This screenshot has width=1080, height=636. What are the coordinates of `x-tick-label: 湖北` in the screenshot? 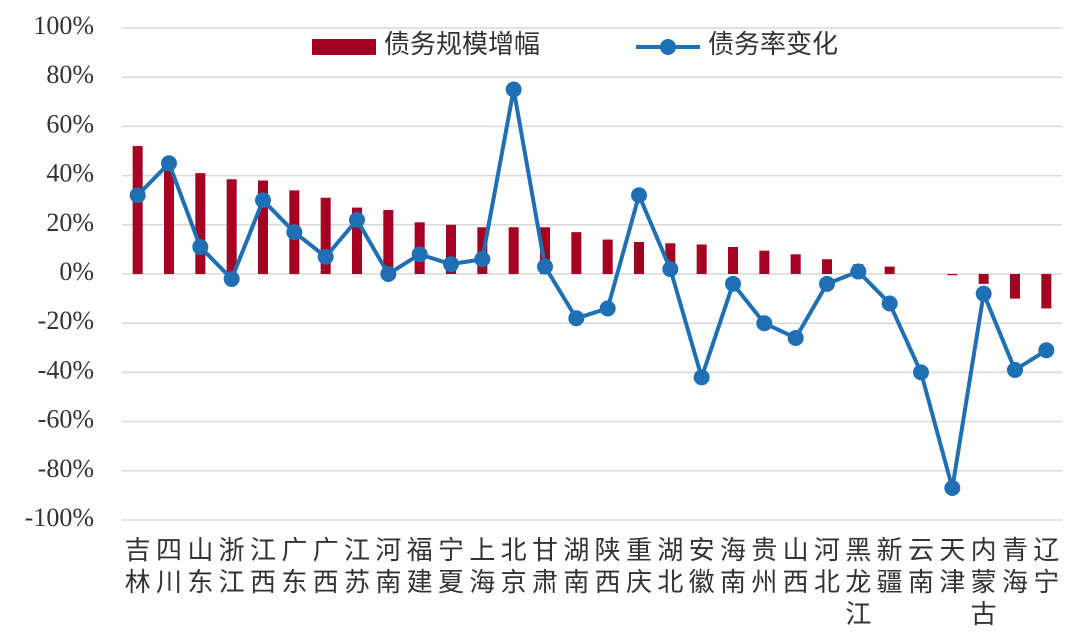 It's located at (670, 566).